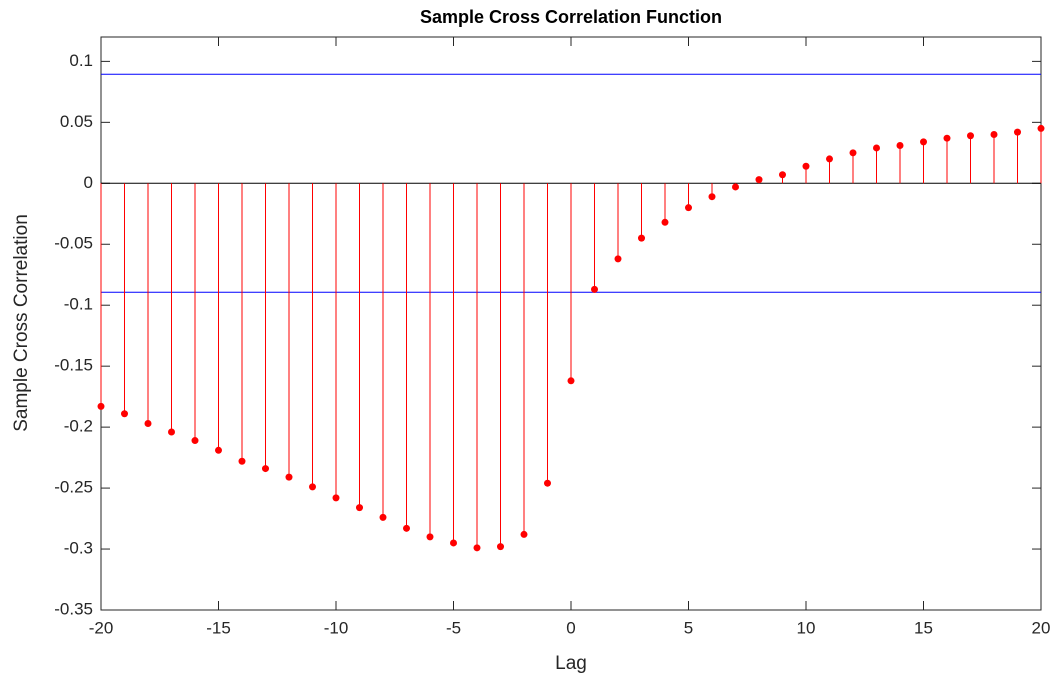 Image resolution: width=1057 pixels, height=686 pixels. Describe the element at coordinates (1041, 627) in the screenshot. I see `x-tick-label: 20` at that location.